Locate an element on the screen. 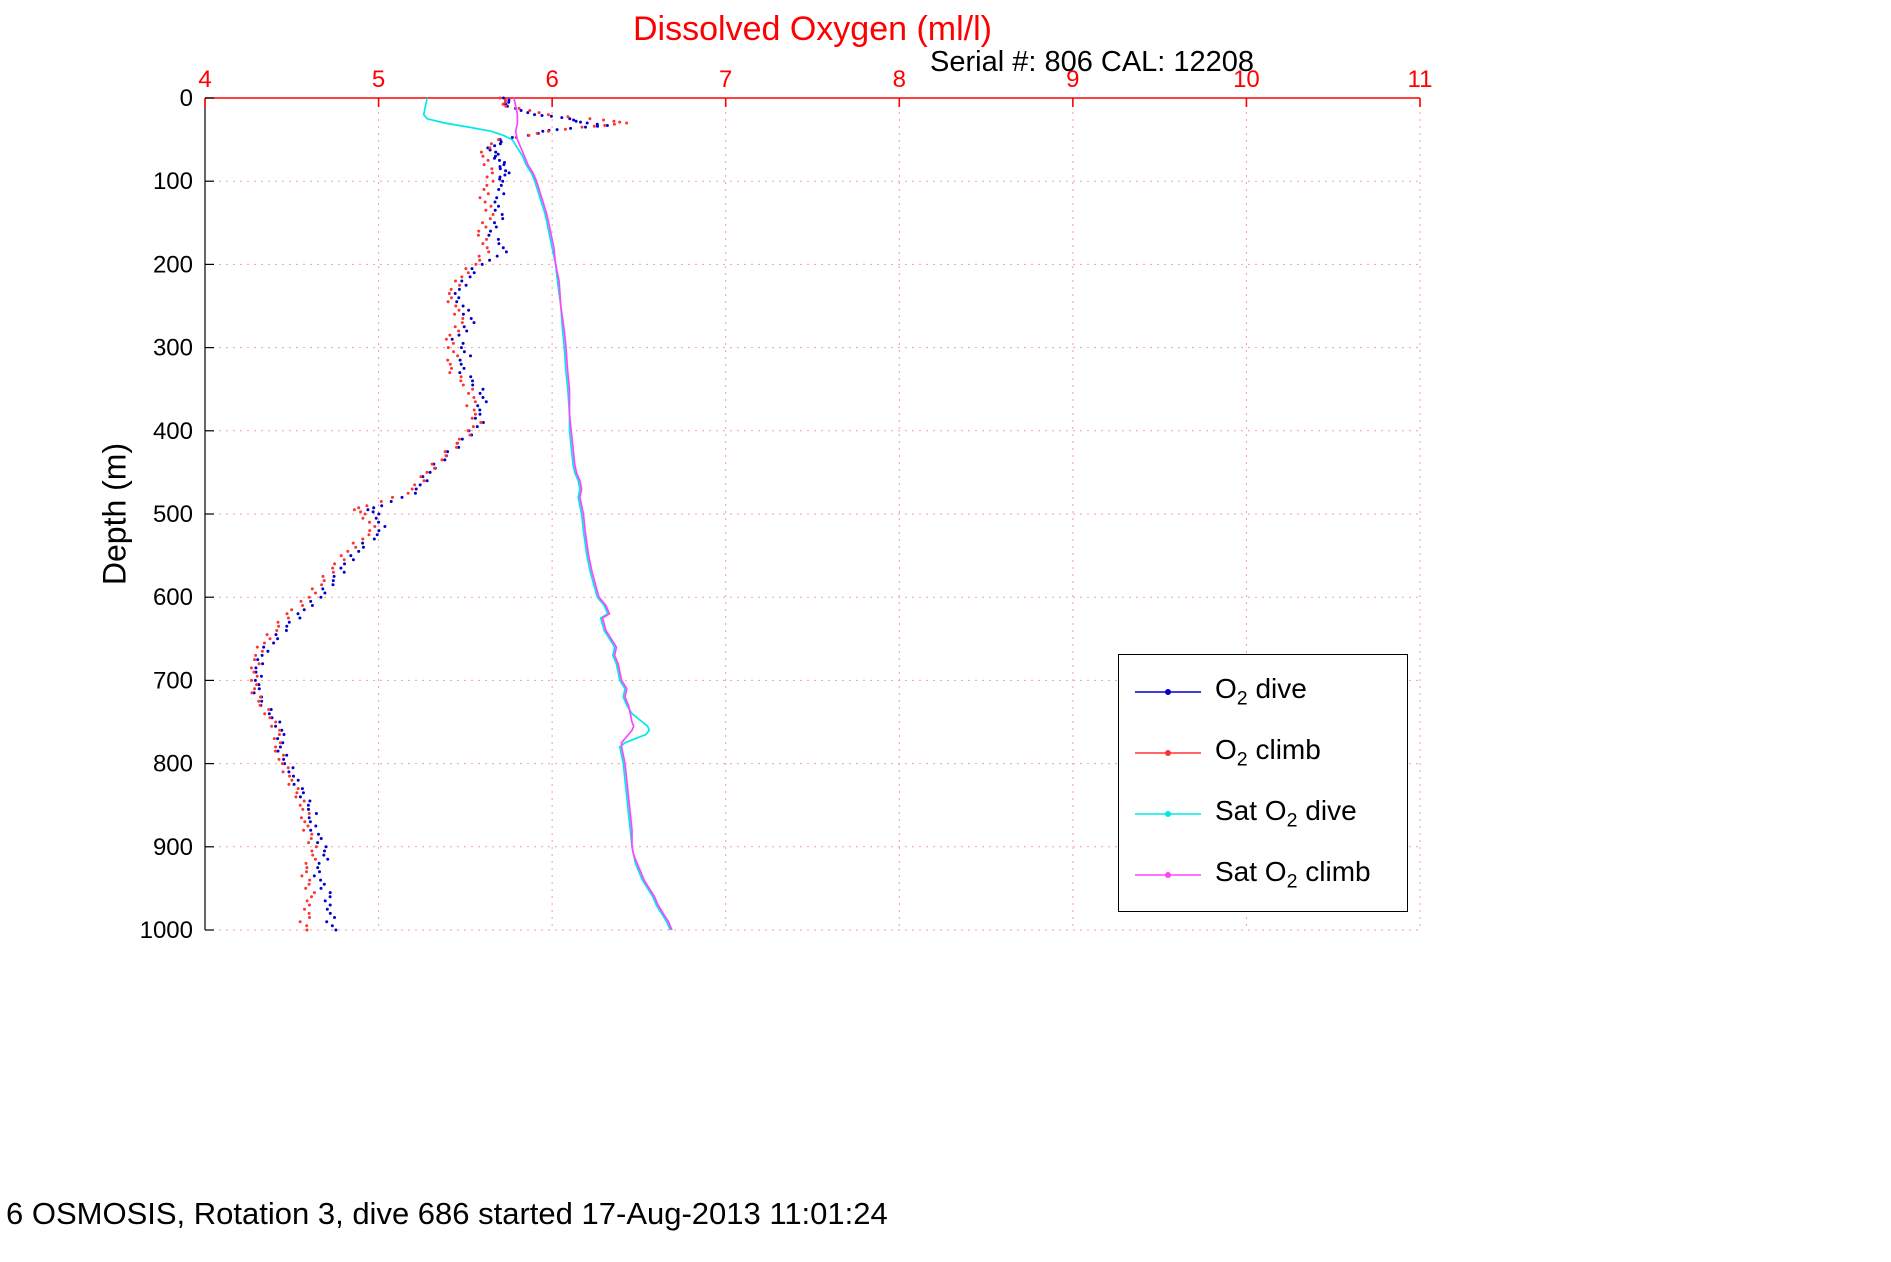  y-tick-label: 900 is located at coordinates (173, 847).